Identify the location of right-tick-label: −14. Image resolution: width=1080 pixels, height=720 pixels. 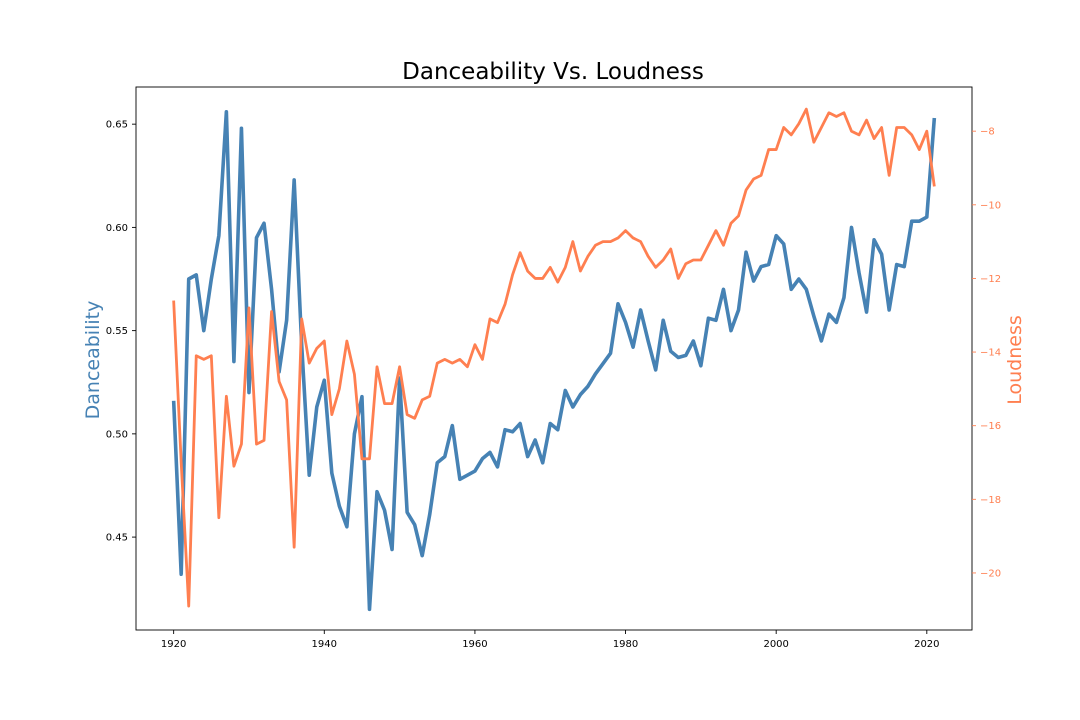
(990, 353).